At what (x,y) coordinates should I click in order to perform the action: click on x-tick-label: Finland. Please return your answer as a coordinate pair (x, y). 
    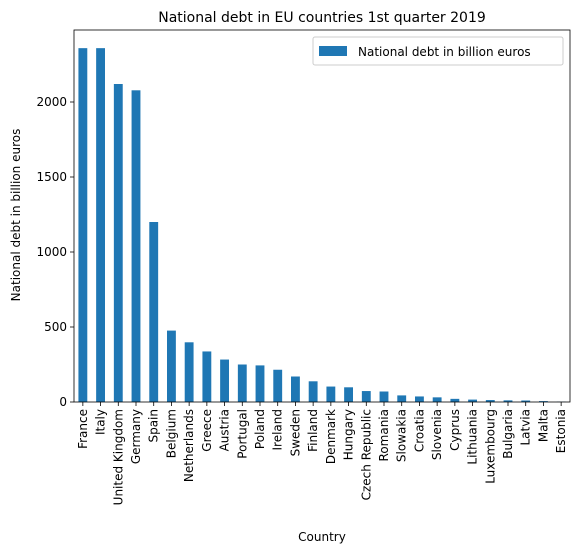
    Looking at the image, I should click on (313, 430).